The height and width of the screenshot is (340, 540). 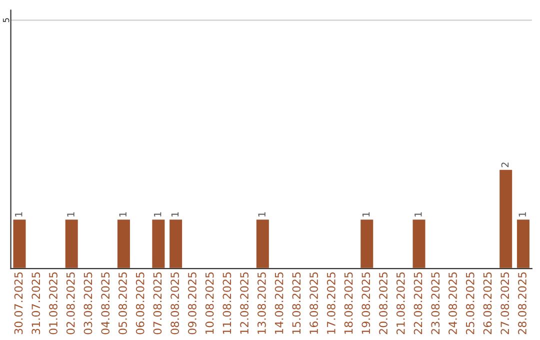 I want to click on y-tick-label: 5, so click(x=6, y=20).